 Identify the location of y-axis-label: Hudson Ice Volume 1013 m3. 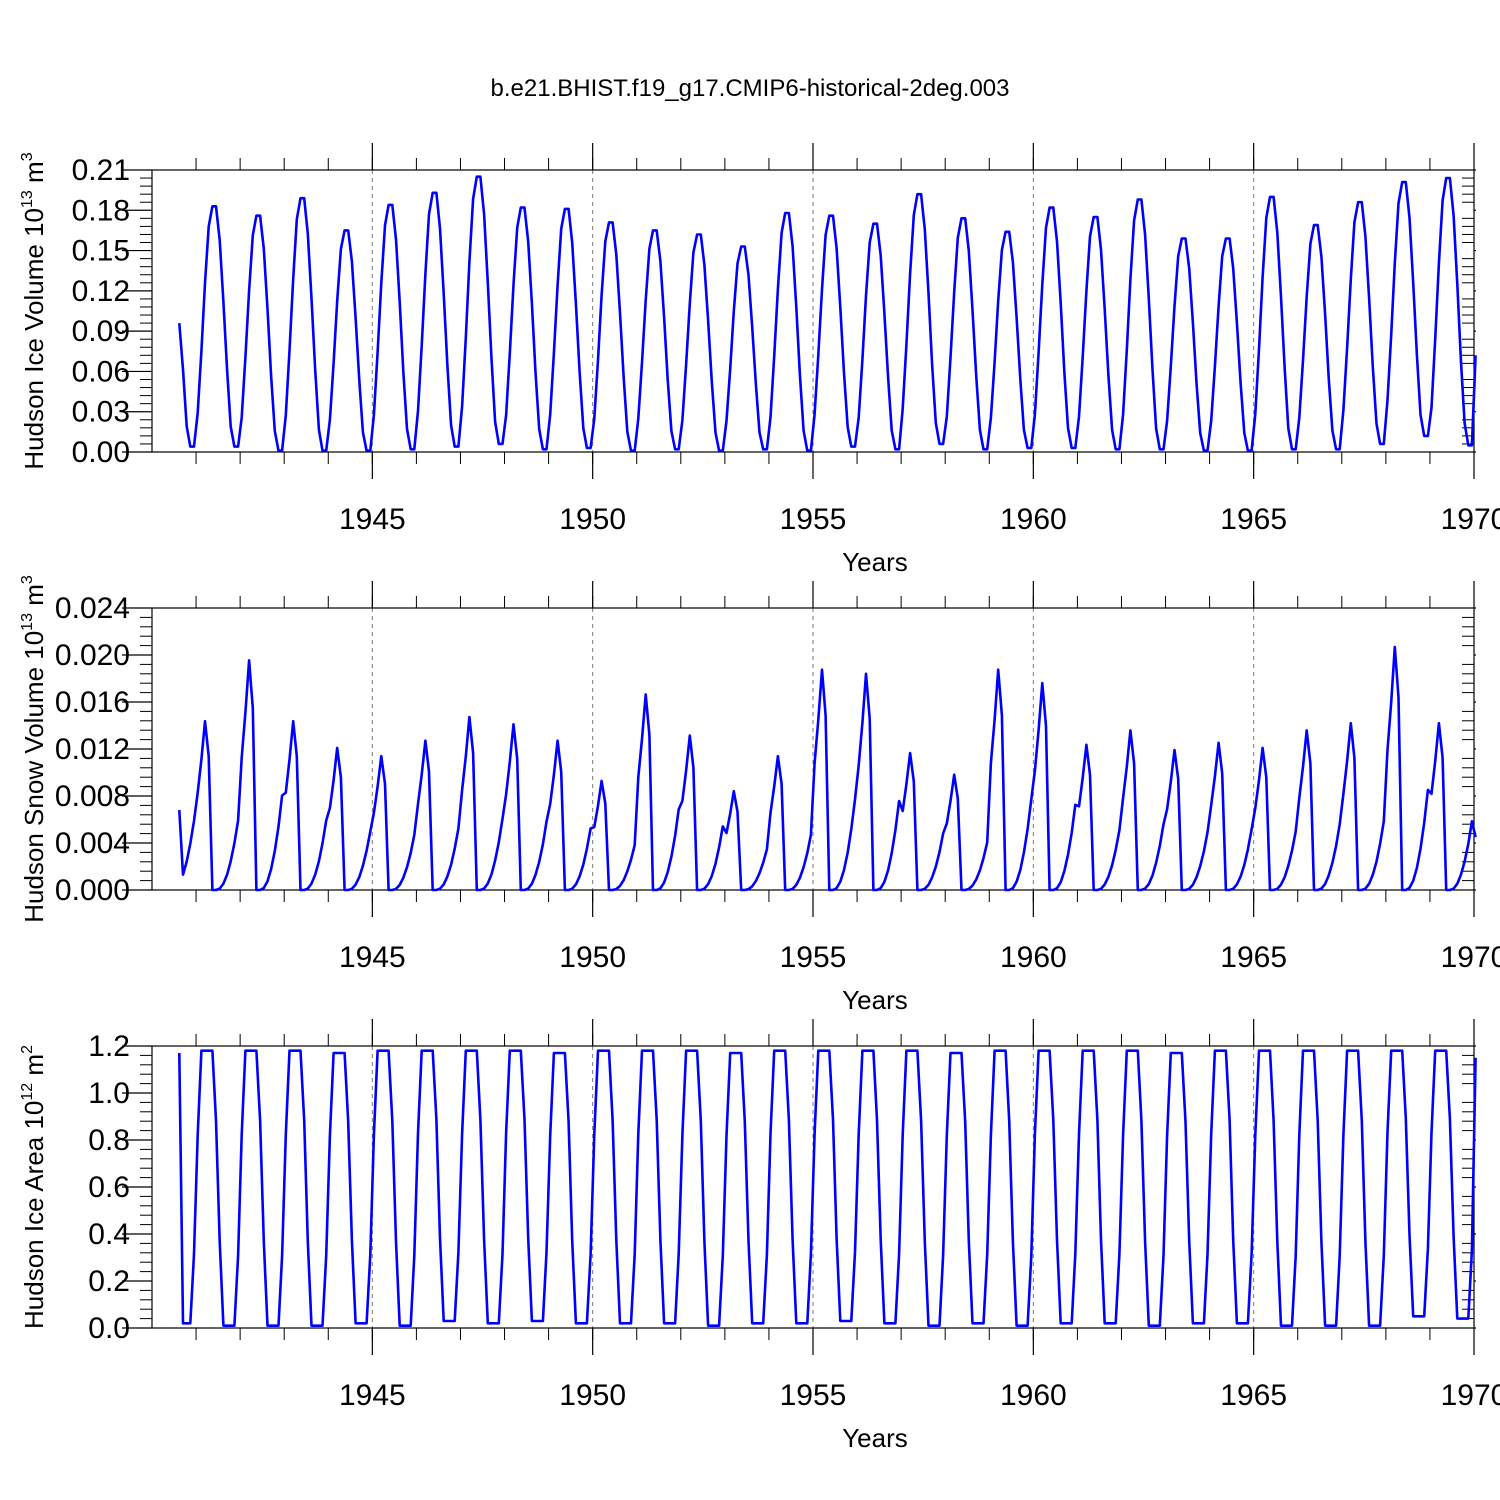
(34, 310).